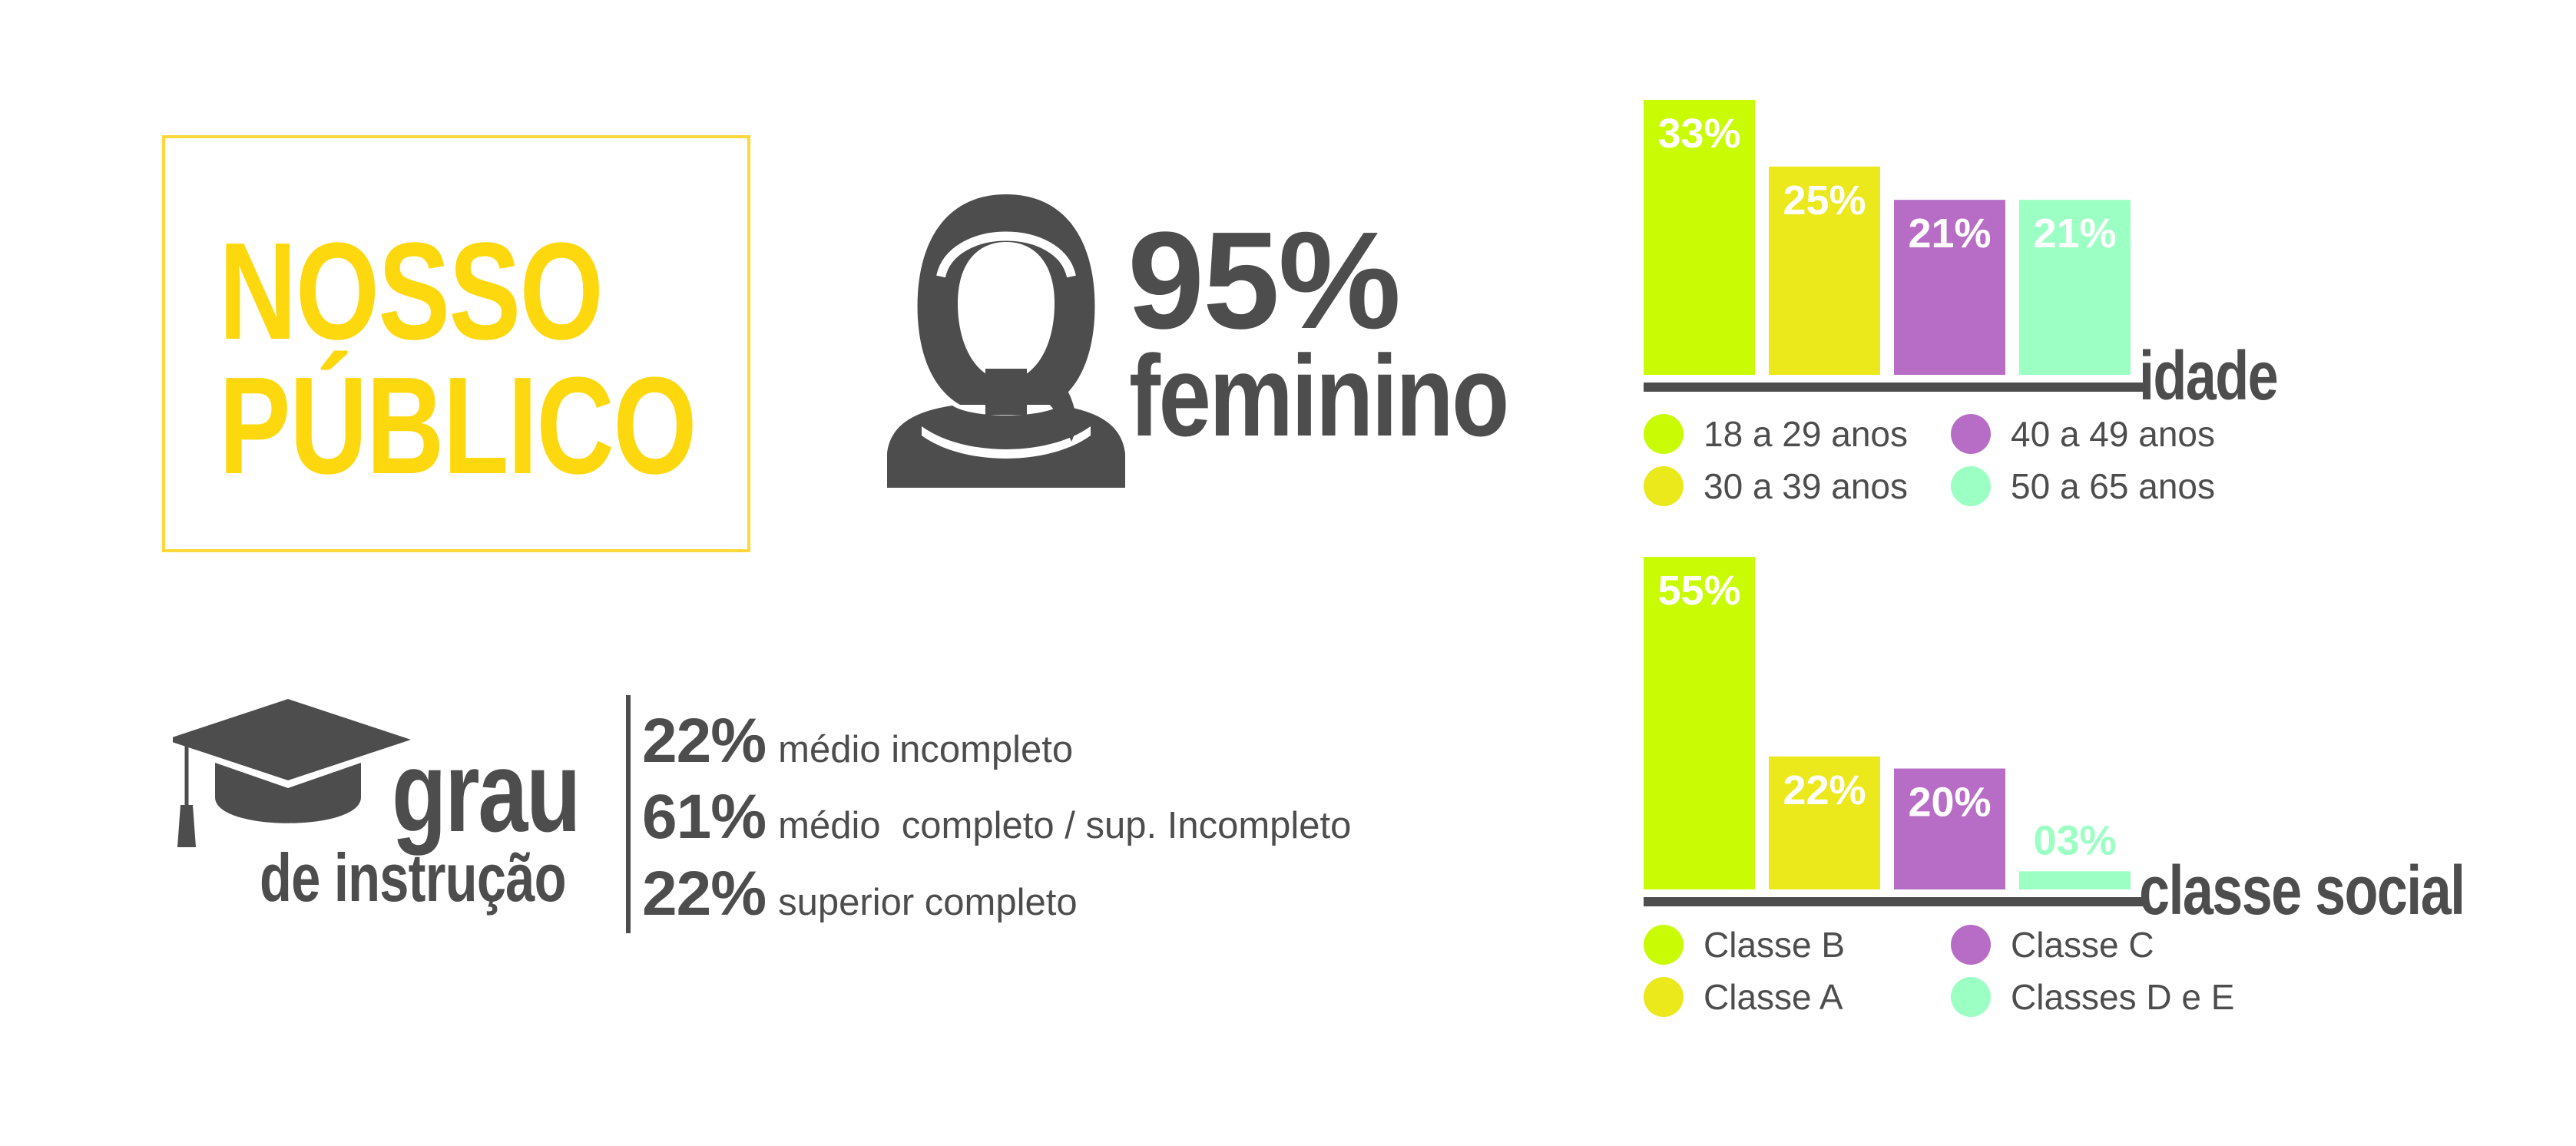 The image size is (2576, 1146). What do you see at coordinates (2113, 434) in the screenshot?
I see `legend-label: 40 a 49 anos` at bounding box center [2113, 434].